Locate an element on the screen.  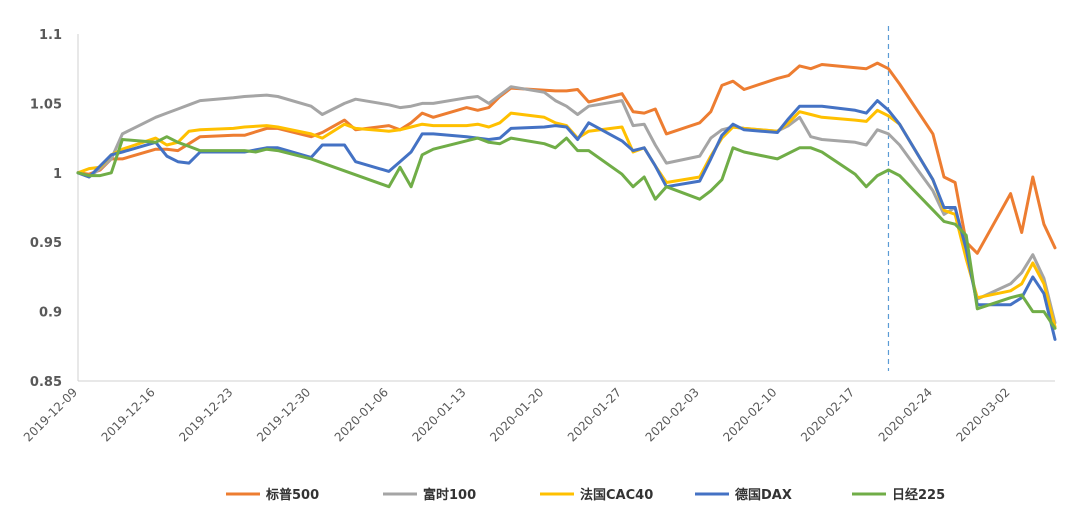
legend-label: 法国CAC40 is located at coordinates (616, 495).